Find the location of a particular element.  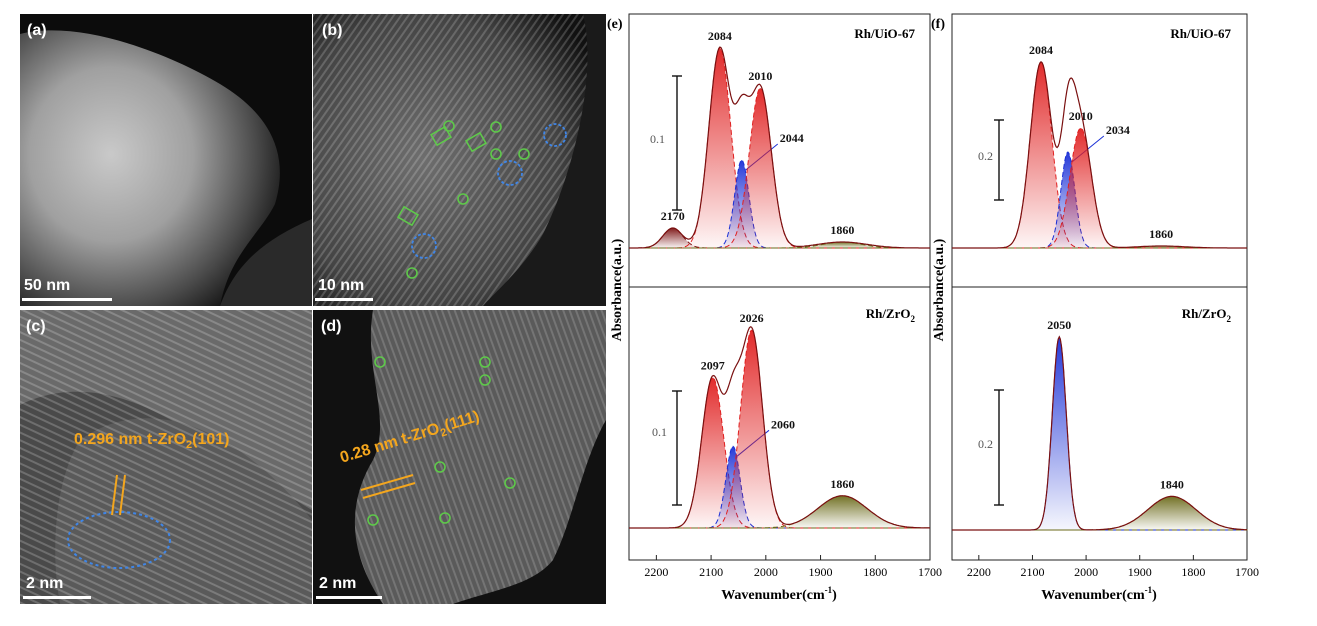

xtick-2200-e: 2200 is located at coordinates (656, 572).